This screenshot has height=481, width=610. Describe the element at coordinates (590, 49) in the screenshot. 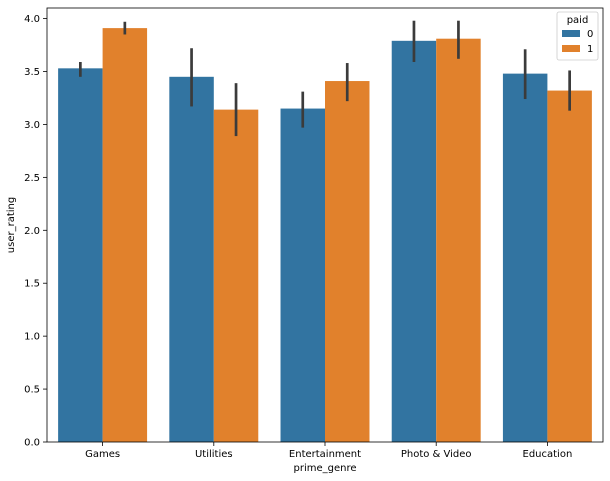

I see `legend-label-series-1: 1` at that location.